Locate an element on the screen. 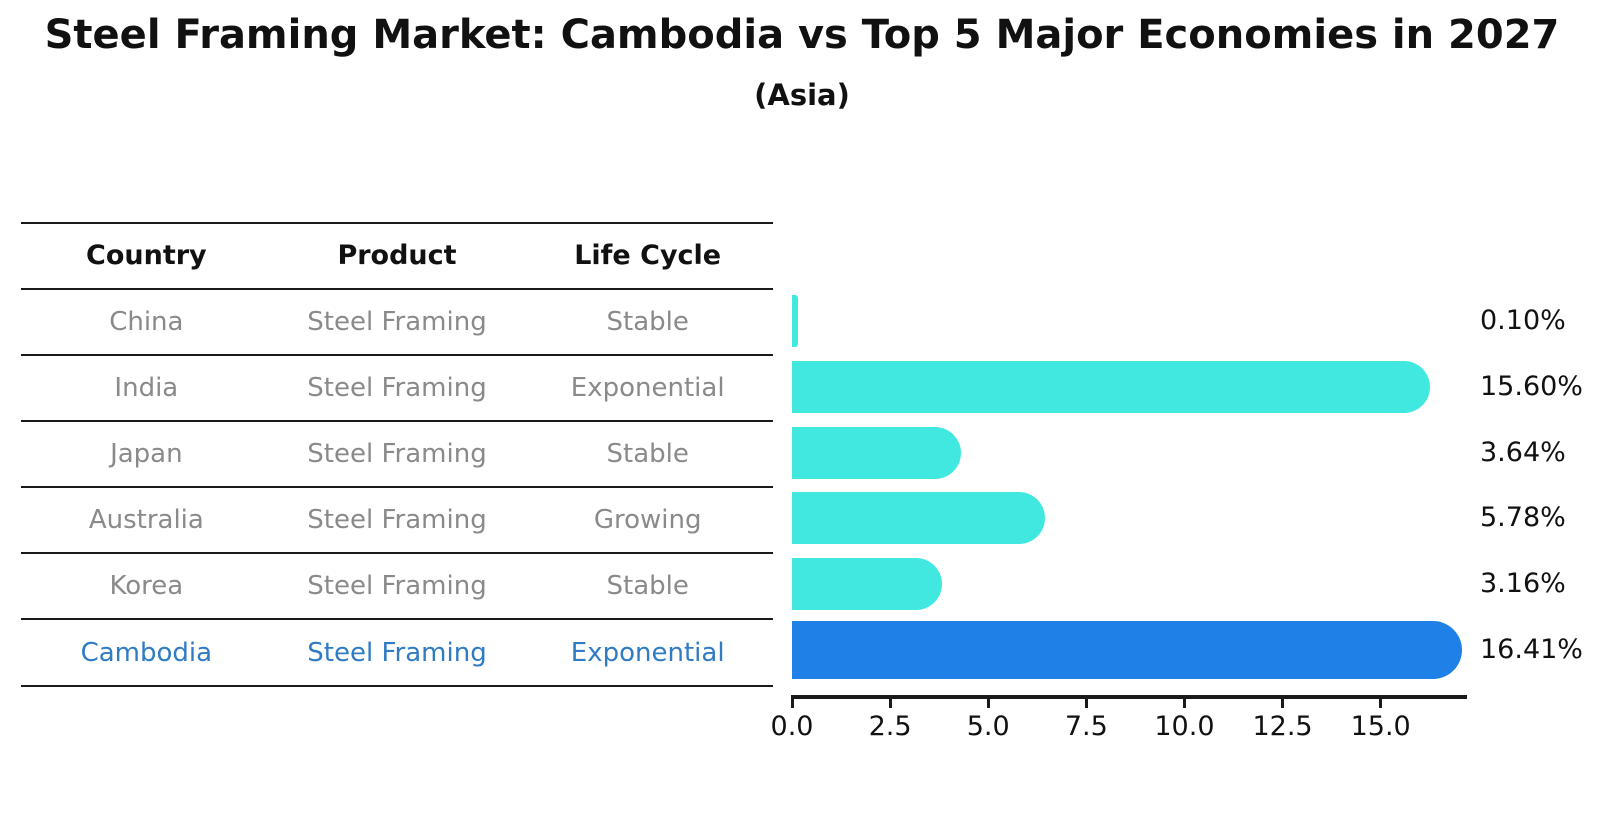 Image resolution: width=1604 pixels, height=823 pixels. cell-life_cycle-korea: Stable is located at coordinates (647, 586).